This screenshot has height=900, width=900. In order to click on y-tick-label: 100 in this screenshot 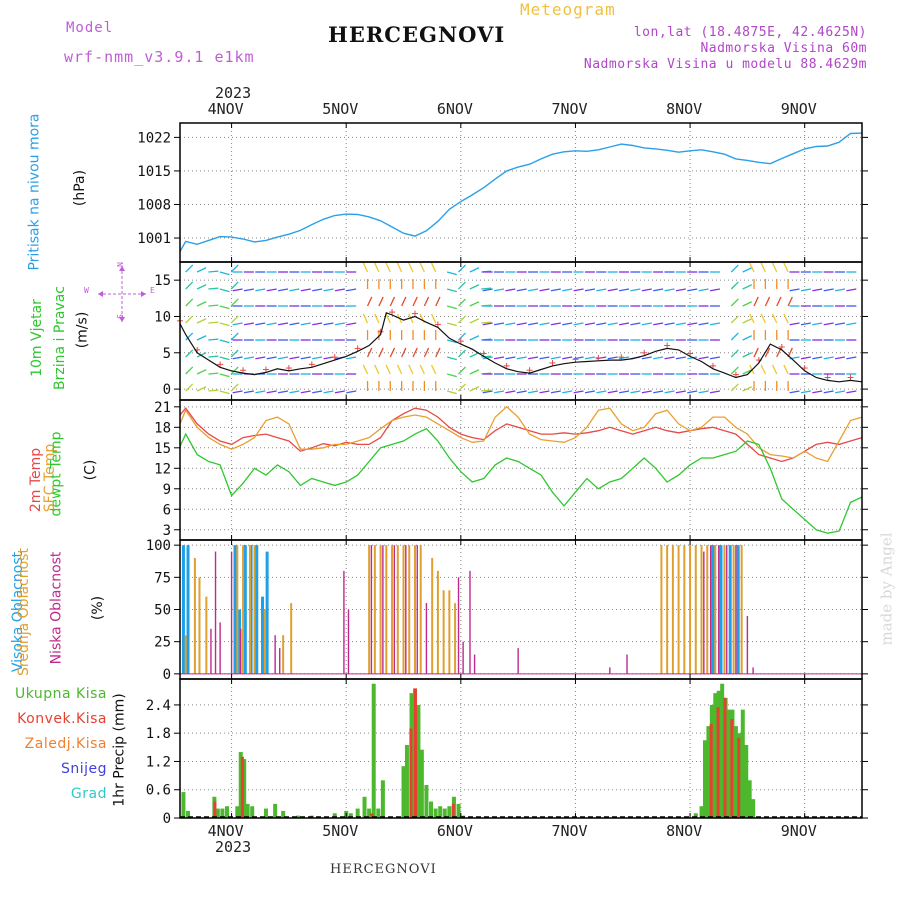, I will do `click(158, 546)`.